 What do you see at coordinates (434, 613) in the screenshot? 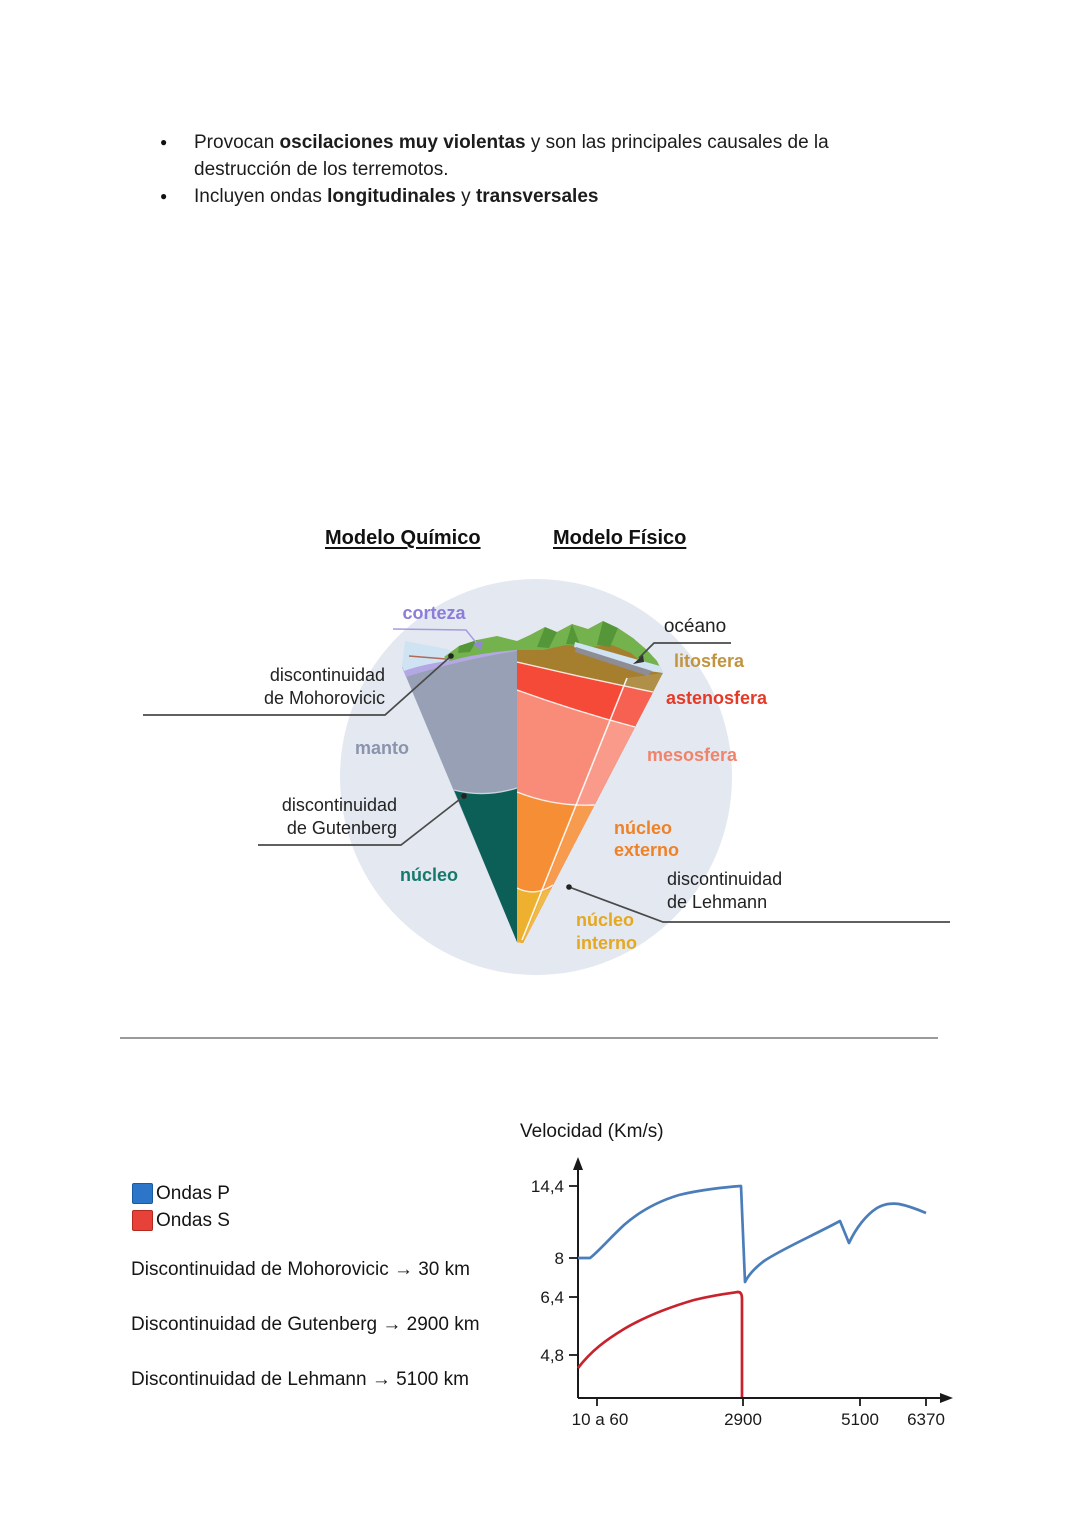
I see `label-corteza: corteza` at bounding box center [434, 613].